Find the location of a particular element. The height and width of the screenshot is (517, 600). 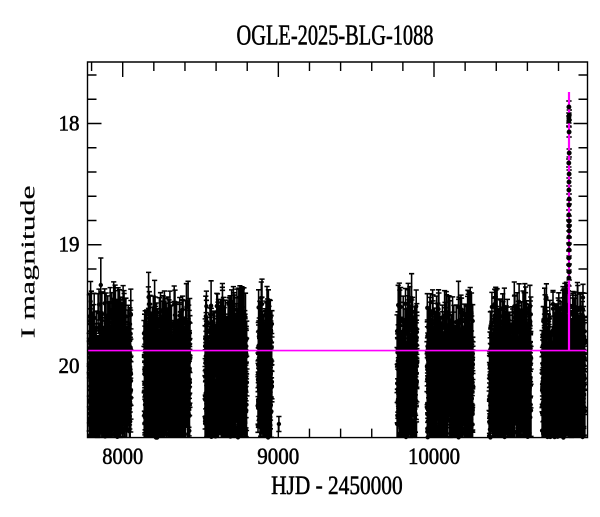

svg-text: I magnitude is located at coordinates (29, 261).